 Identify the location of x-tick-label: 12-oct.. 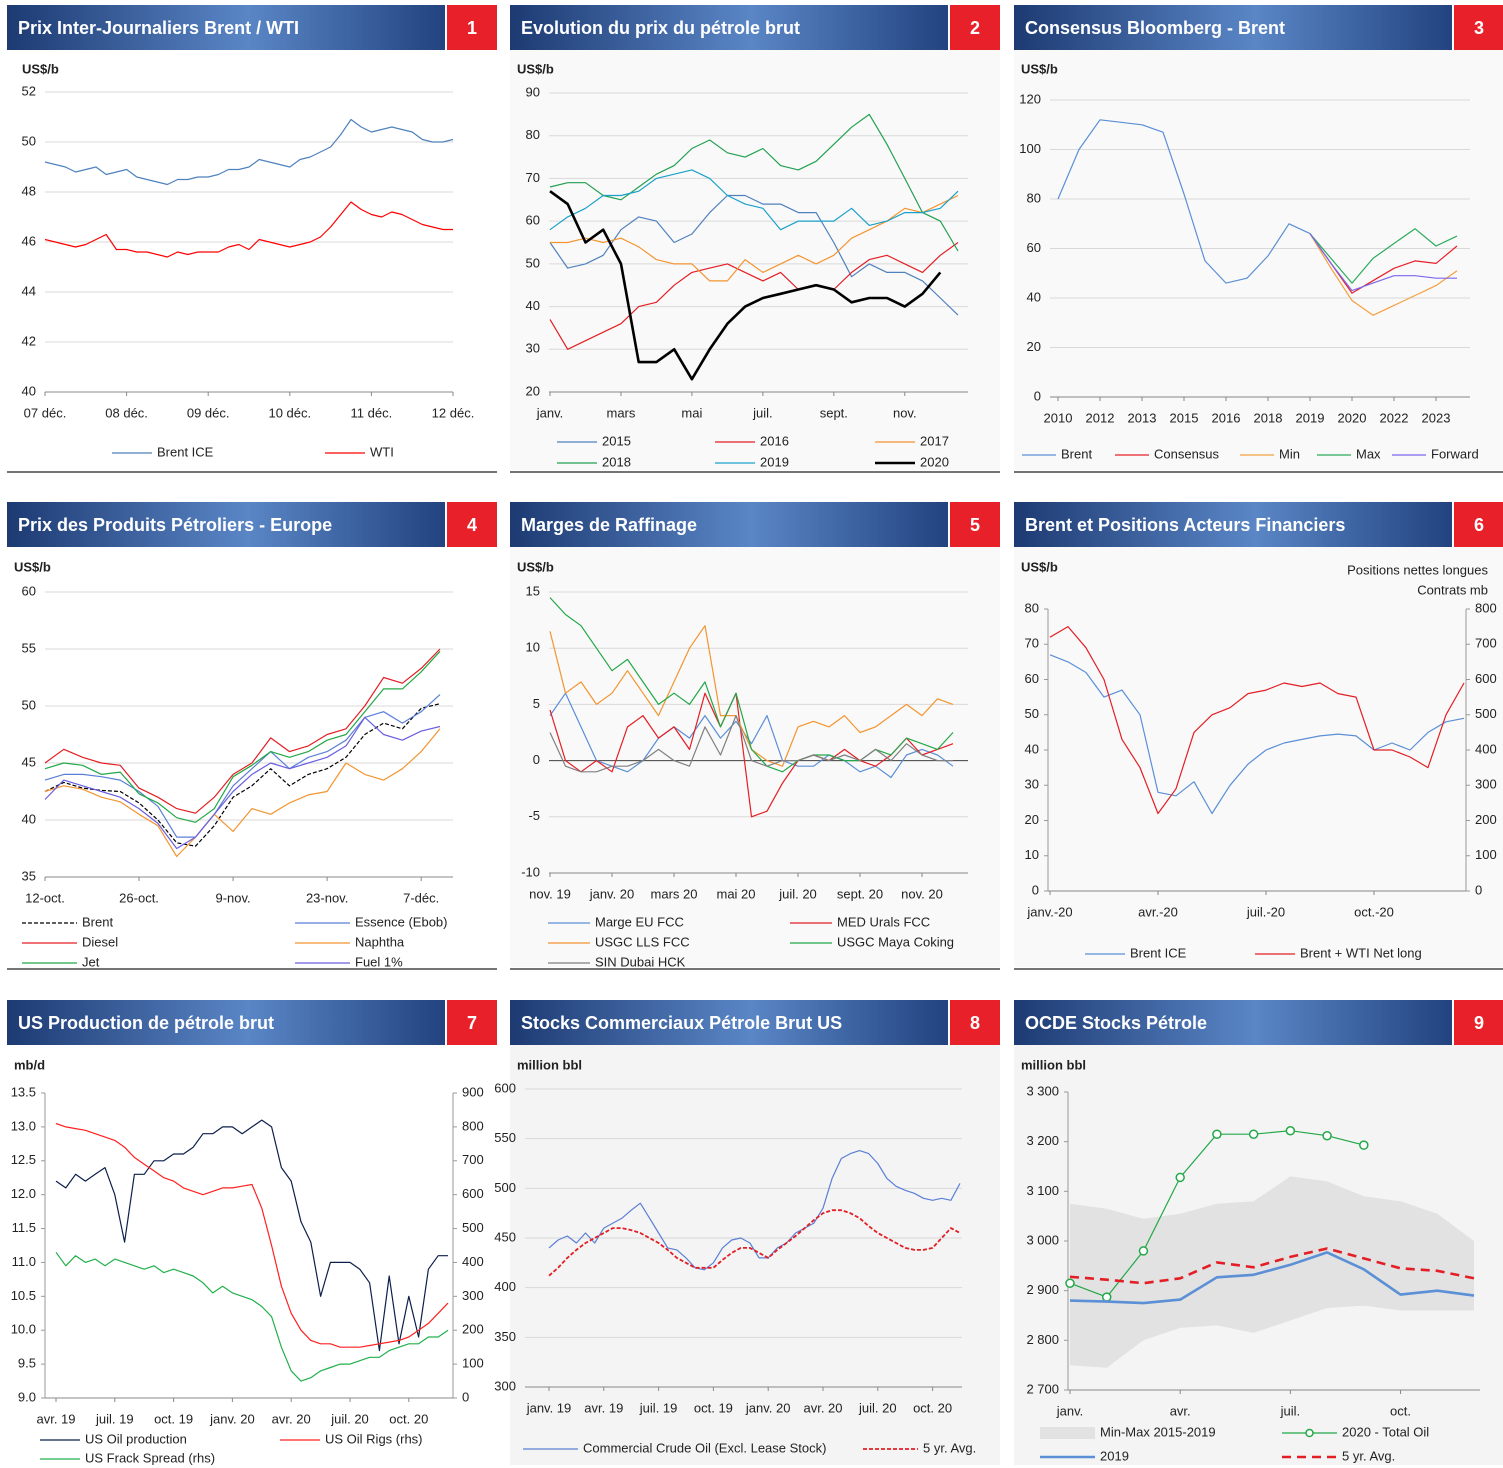
(45, 897).